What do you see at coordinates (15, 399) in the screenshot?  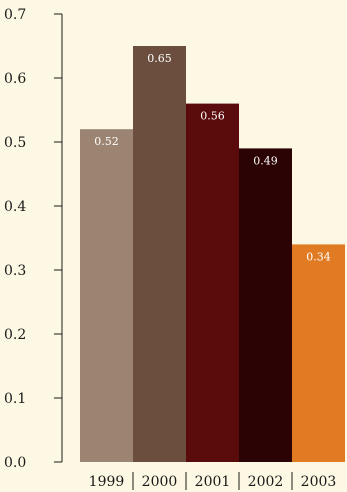 I see `y-tick-label: 0.1` at bounding box center [15, 399].